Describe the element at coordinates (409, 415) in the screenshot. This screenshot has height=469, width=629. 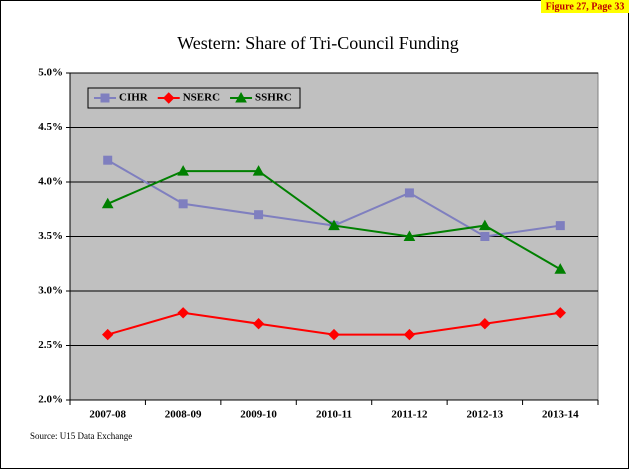
I see `x-tick-label: 2011-12` at that location.